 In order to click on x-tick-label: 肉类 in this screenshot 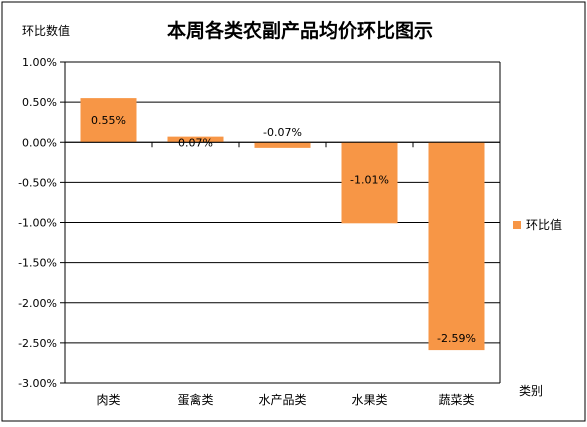, I will do `click(108, 400)`.